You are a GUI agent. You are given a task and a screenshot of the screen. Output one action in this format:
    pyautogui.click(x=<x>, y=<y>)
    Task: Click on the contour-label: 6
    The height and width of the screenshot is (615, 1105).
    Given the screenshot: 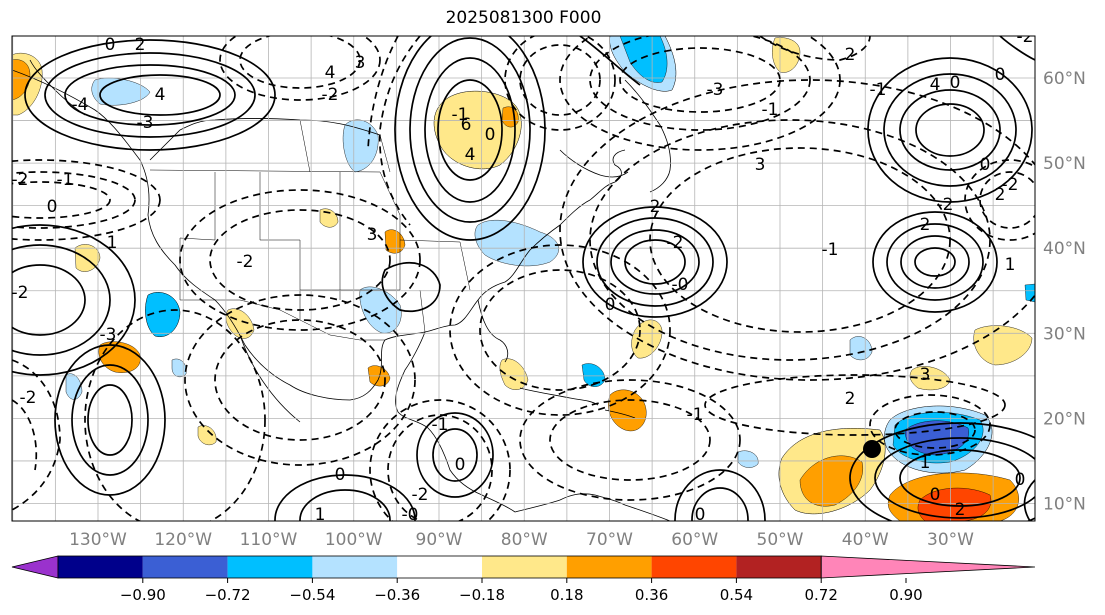 What is the action you would take?
    pyautogui.click(x=466, y=125)
    